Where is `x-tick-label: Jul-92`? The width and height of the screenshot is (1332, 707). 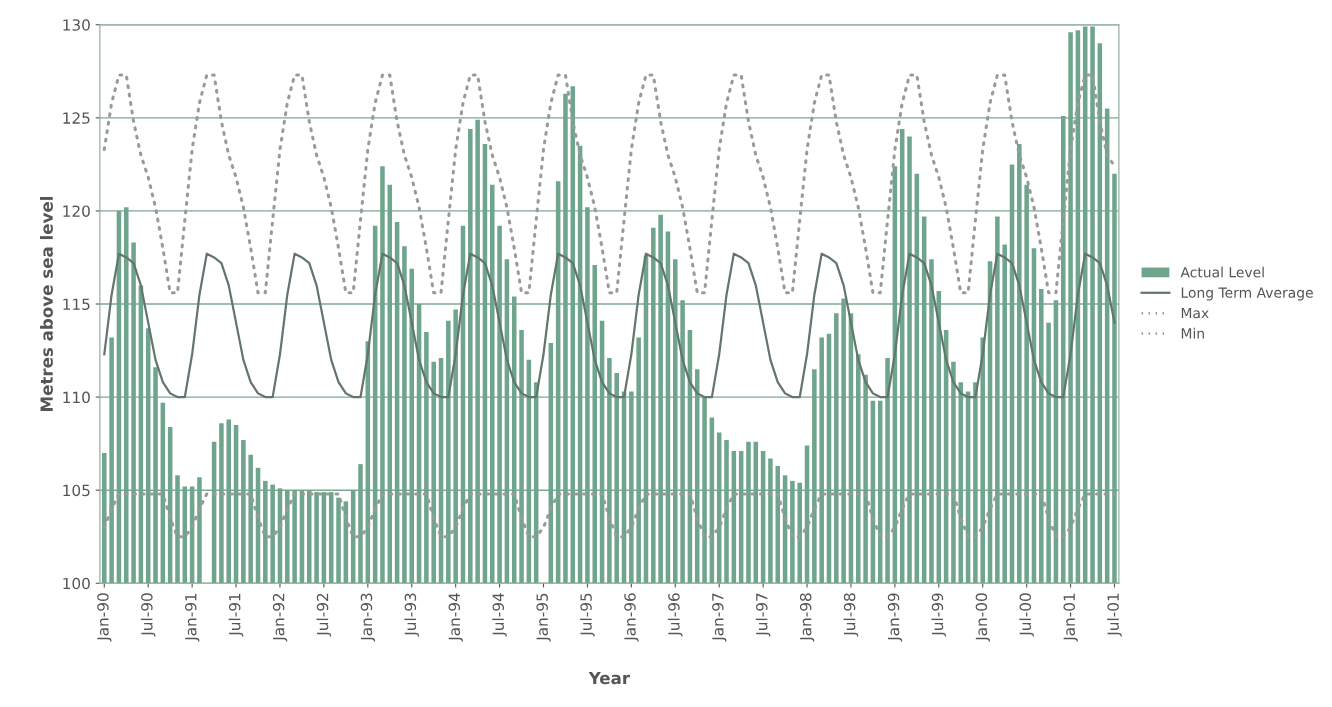
x-tick-label: Jul-92 is located at coordinates (324, 615).